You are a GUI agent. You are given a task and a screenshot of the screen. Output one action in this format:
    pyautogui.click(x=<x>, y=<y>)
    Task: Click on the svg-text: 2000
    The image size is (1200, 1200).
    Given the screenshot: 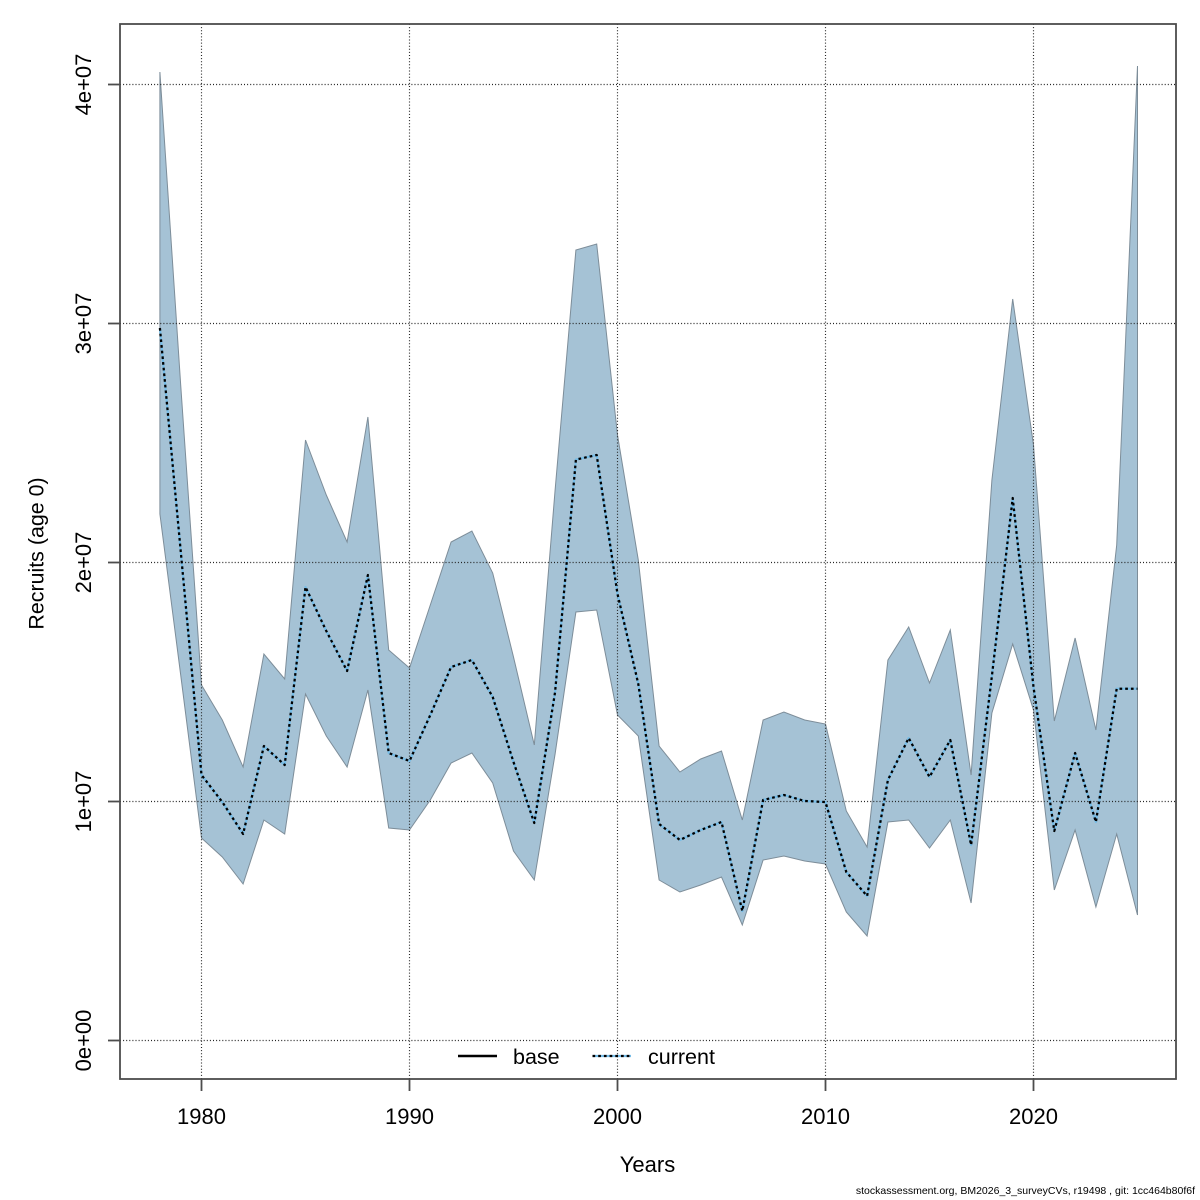 What is the action you would take?
    pyautogui.click(x=617, y=1116)
    